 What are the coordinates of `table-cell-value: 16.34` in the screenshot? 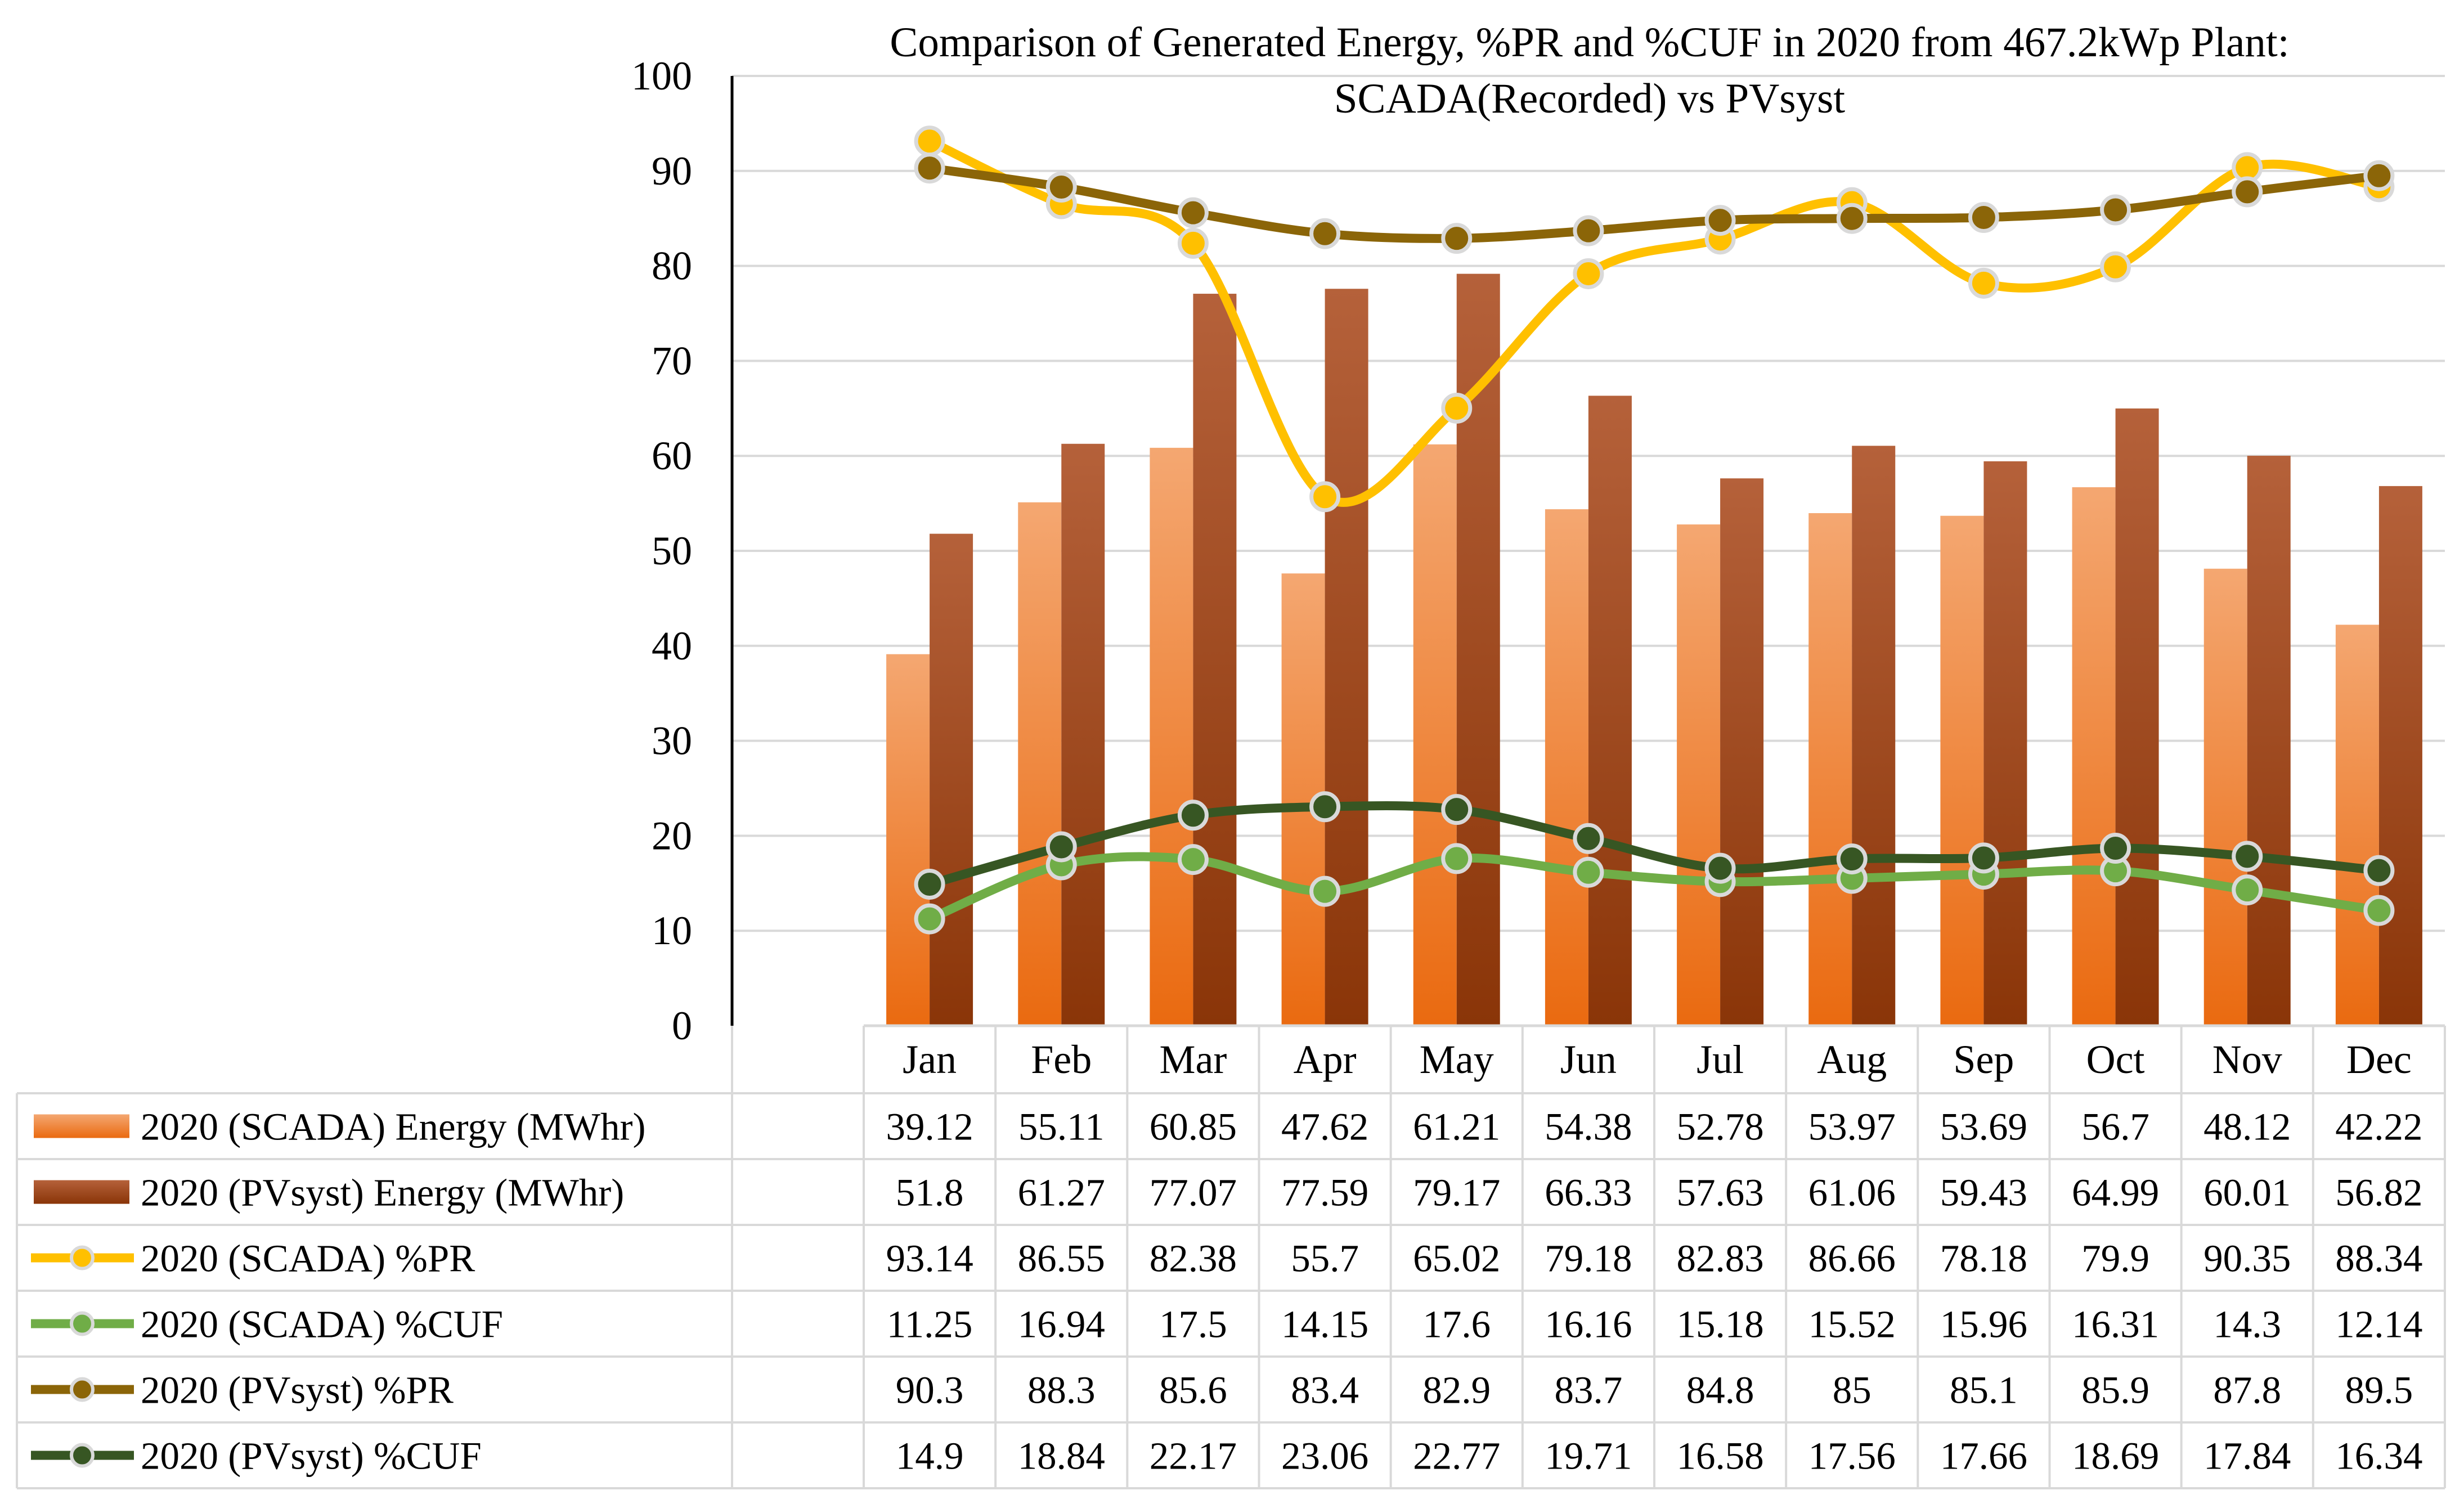 It's located at (2378, 1456).